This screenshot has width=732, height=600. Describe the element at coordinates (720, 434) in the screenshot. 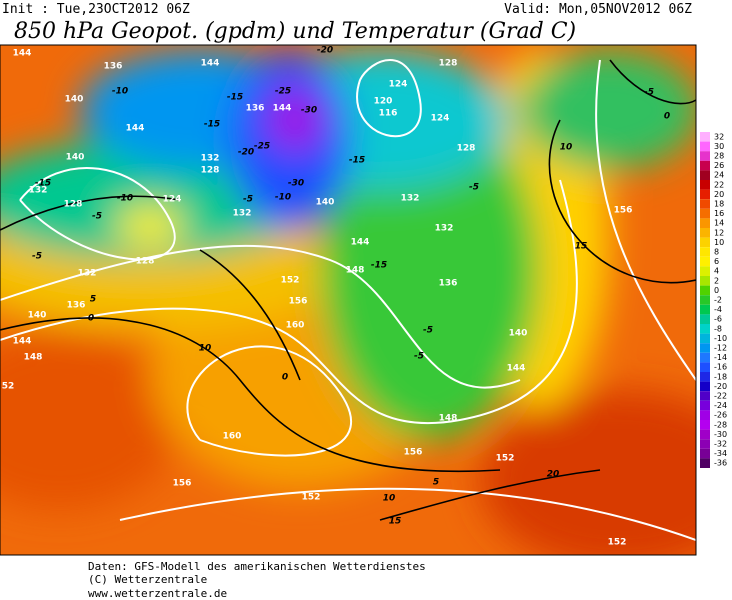

I see `colorbar-label: -30` at that location.